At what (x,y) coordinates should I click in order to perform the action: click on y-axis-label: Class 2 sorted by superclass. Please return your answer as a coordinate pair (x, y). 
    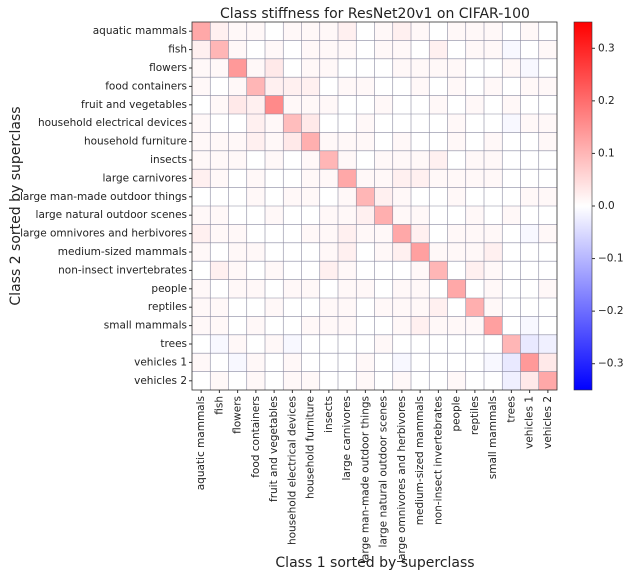
    Looking at the image, I should click on (16, 205).